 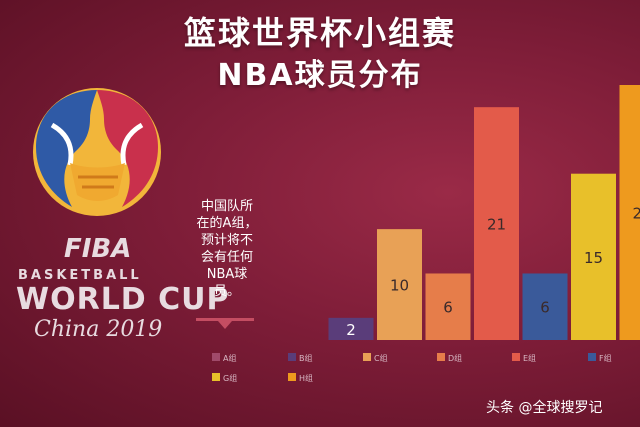 I want to click on legend-label: H组, so click(x=306, y=378).